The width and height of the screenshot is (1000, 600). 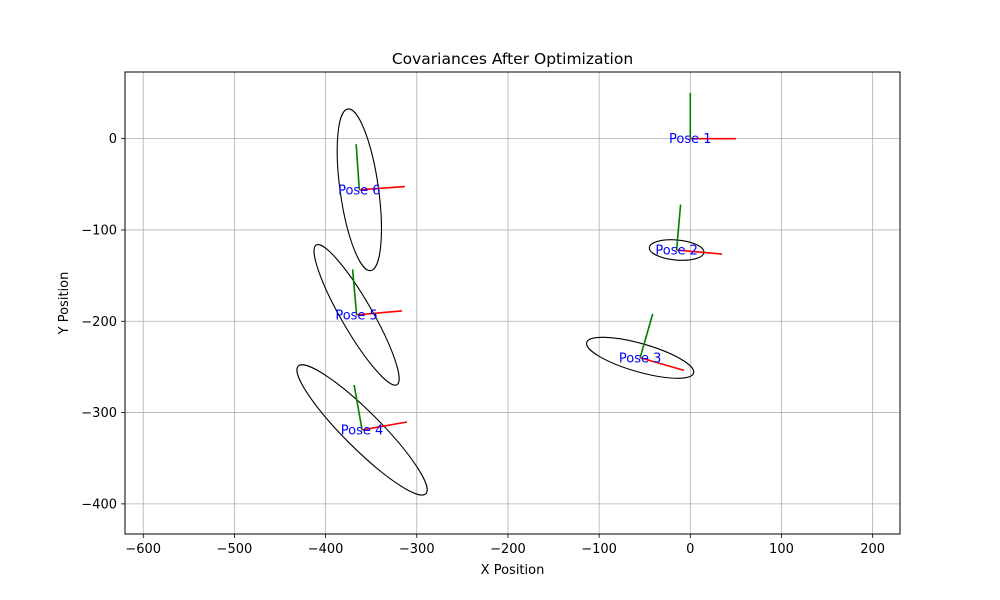 What do you see at coordinates (513, 570) in the screenshot?
I see `x-axis-label: X Position` at bounding box center [513, 570].